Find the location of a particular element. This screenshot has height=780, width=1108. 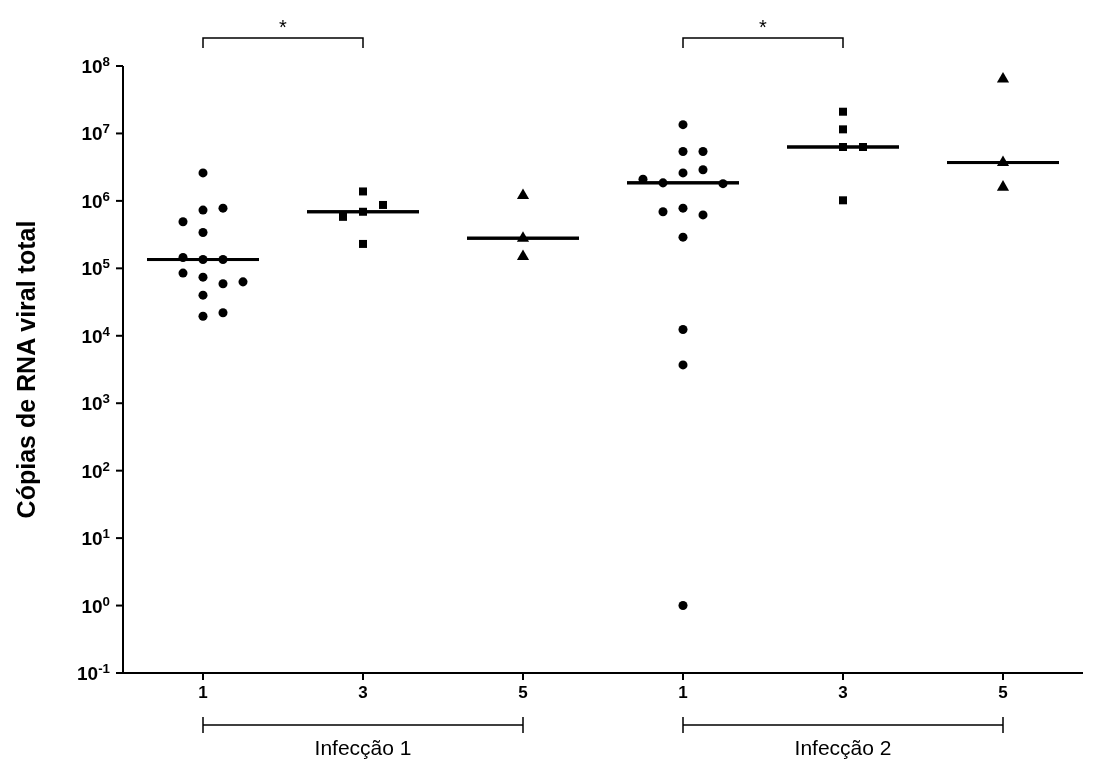

y-tick-label: 10$^{2}$ is located at coordinates (95, 470).